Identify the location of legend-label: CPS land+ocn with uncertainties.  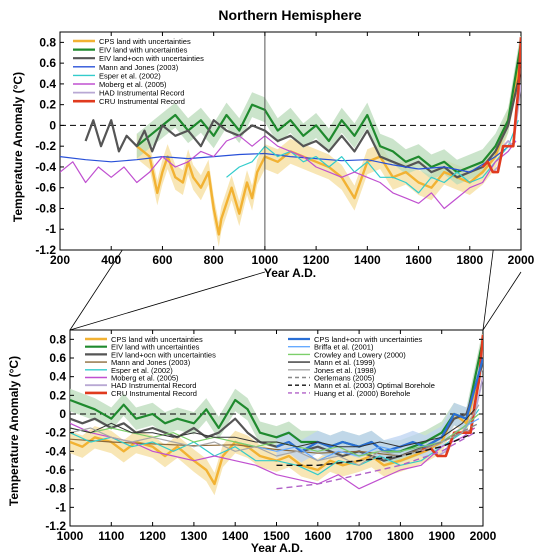
(368, 339).